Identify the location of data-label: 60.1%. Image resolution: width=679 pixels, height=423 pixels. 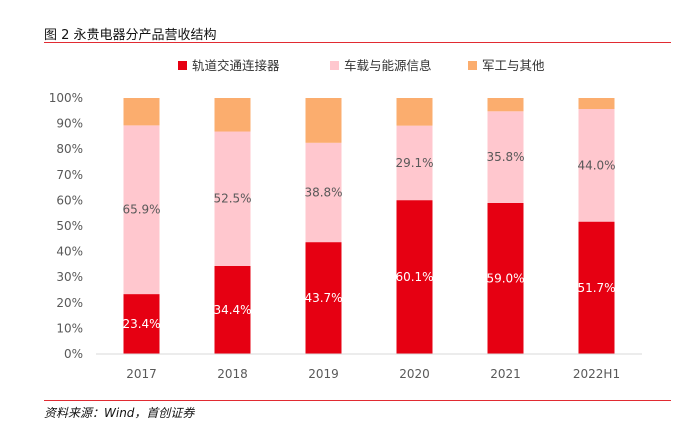
(414, 277).